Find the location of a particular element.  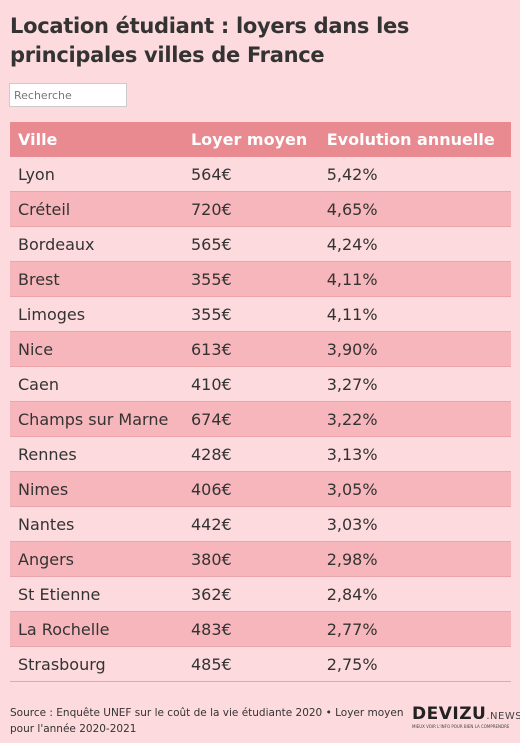

table-cell: Strasbourg is located at coordinates (96, 664).